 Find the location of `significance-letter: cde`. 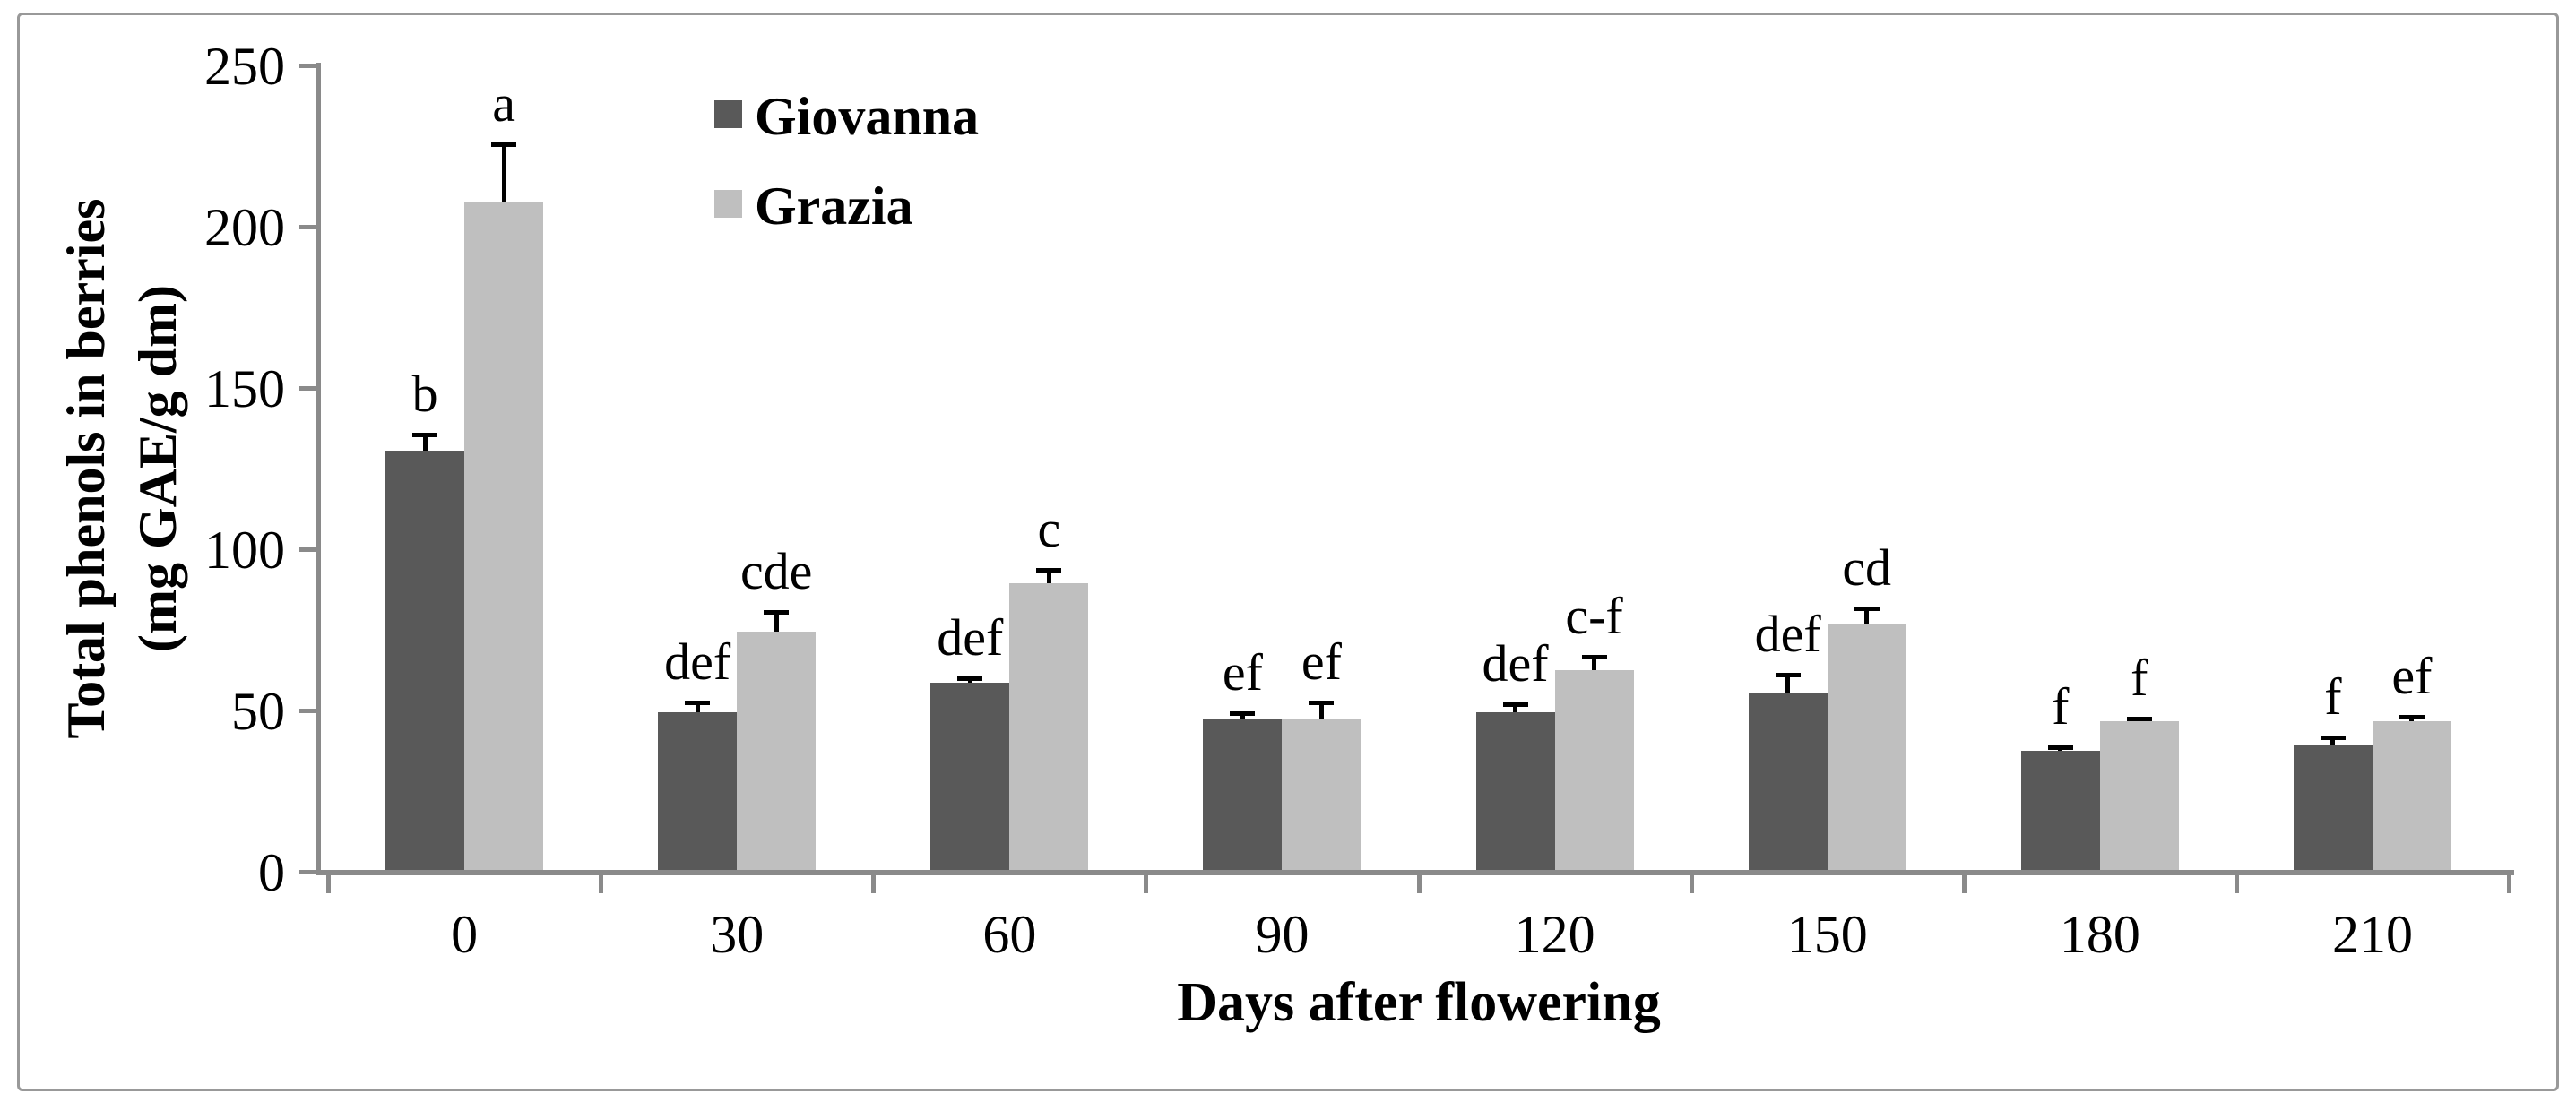

significance-letter: cde is located at coordinates (776, 571).